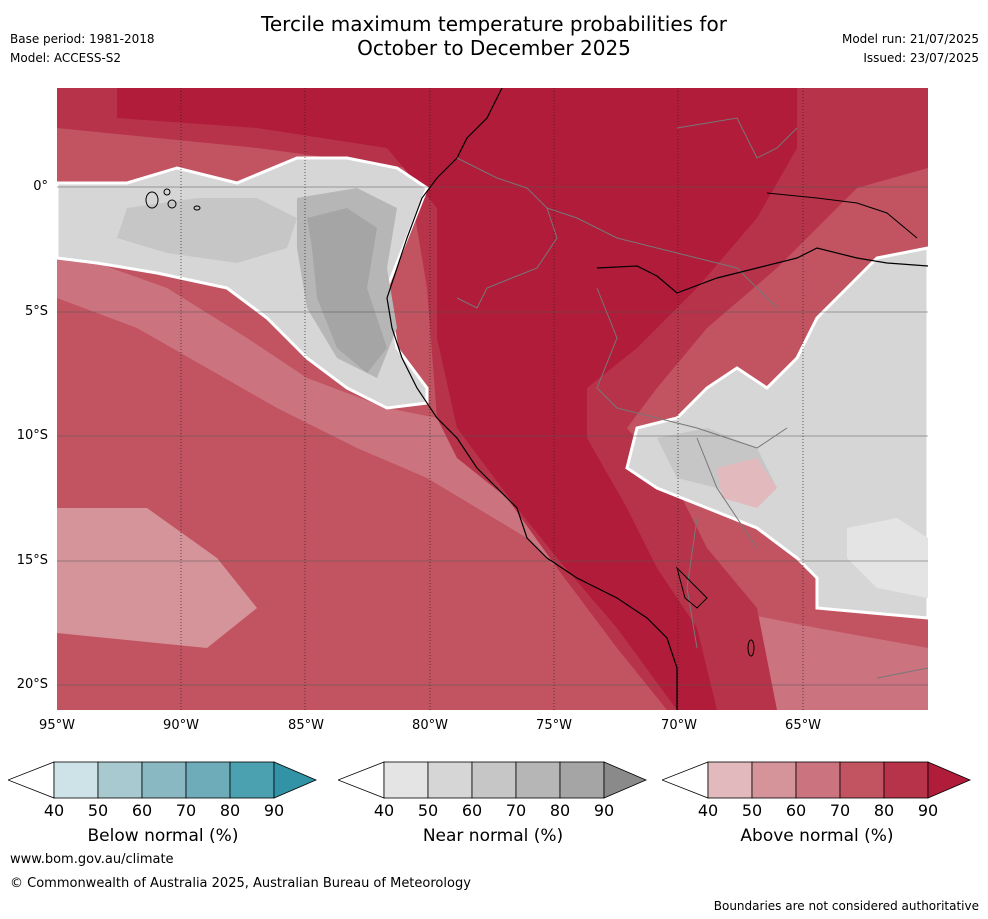  What do you see at coordinates (685, 780) in the screenshot?
I see `colorbar-above-min-arrow` at bounding box center [685, 780].